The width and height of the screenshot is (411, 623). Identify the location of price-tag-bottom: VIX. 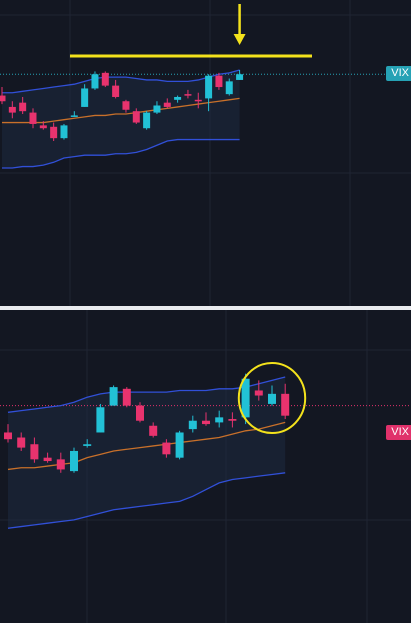
(398, 432).